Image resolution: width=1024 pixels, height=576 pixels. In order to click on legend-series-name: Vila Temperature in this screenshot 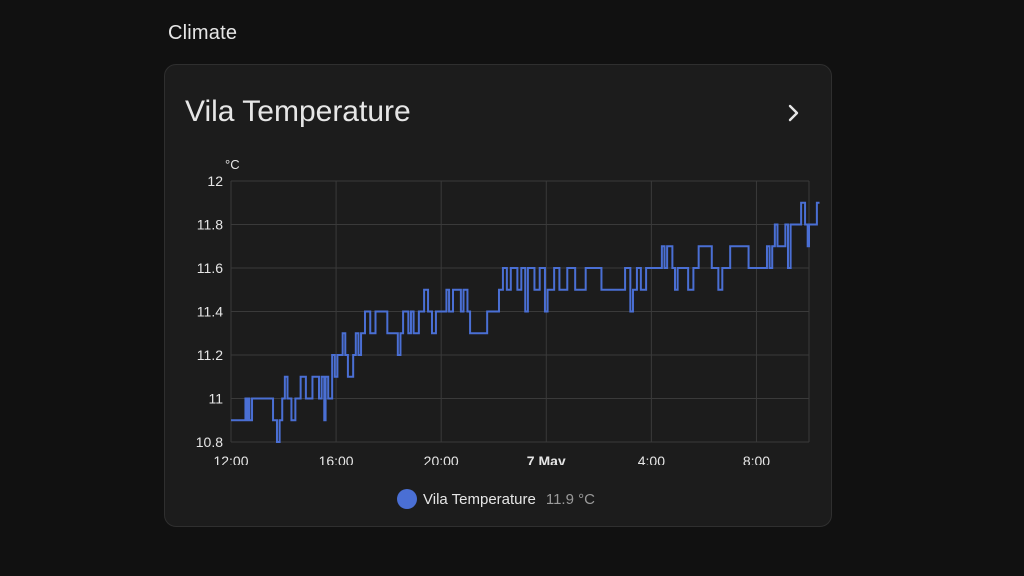, I will do `click(479, 499)`.